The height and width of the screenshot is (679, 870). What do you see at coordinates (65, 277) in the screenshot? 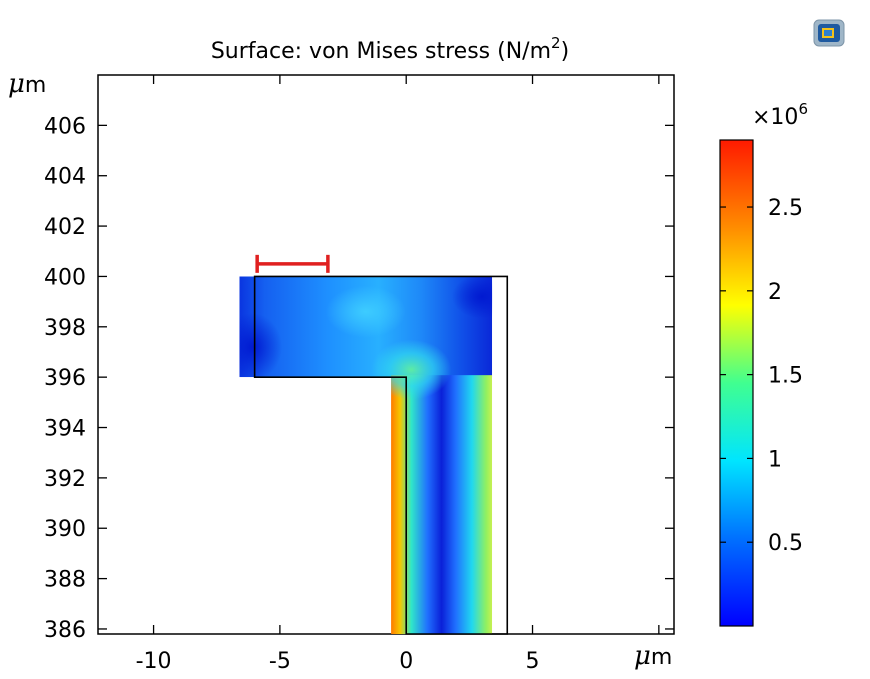
I see `y-tick-label: 400` at bounding box center [65, 277].